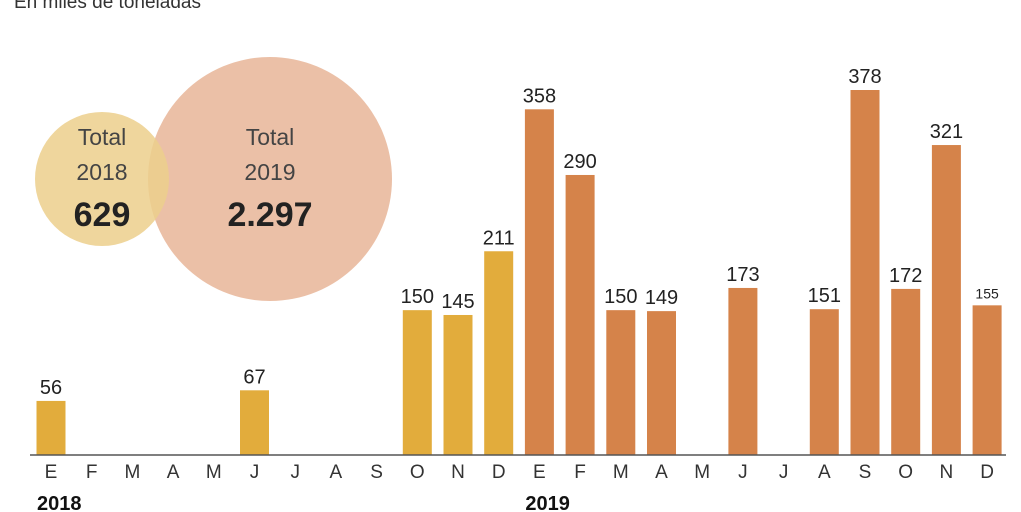 The image size is (1021, 512). I want to click on data-label: 290, so click(579, 162).